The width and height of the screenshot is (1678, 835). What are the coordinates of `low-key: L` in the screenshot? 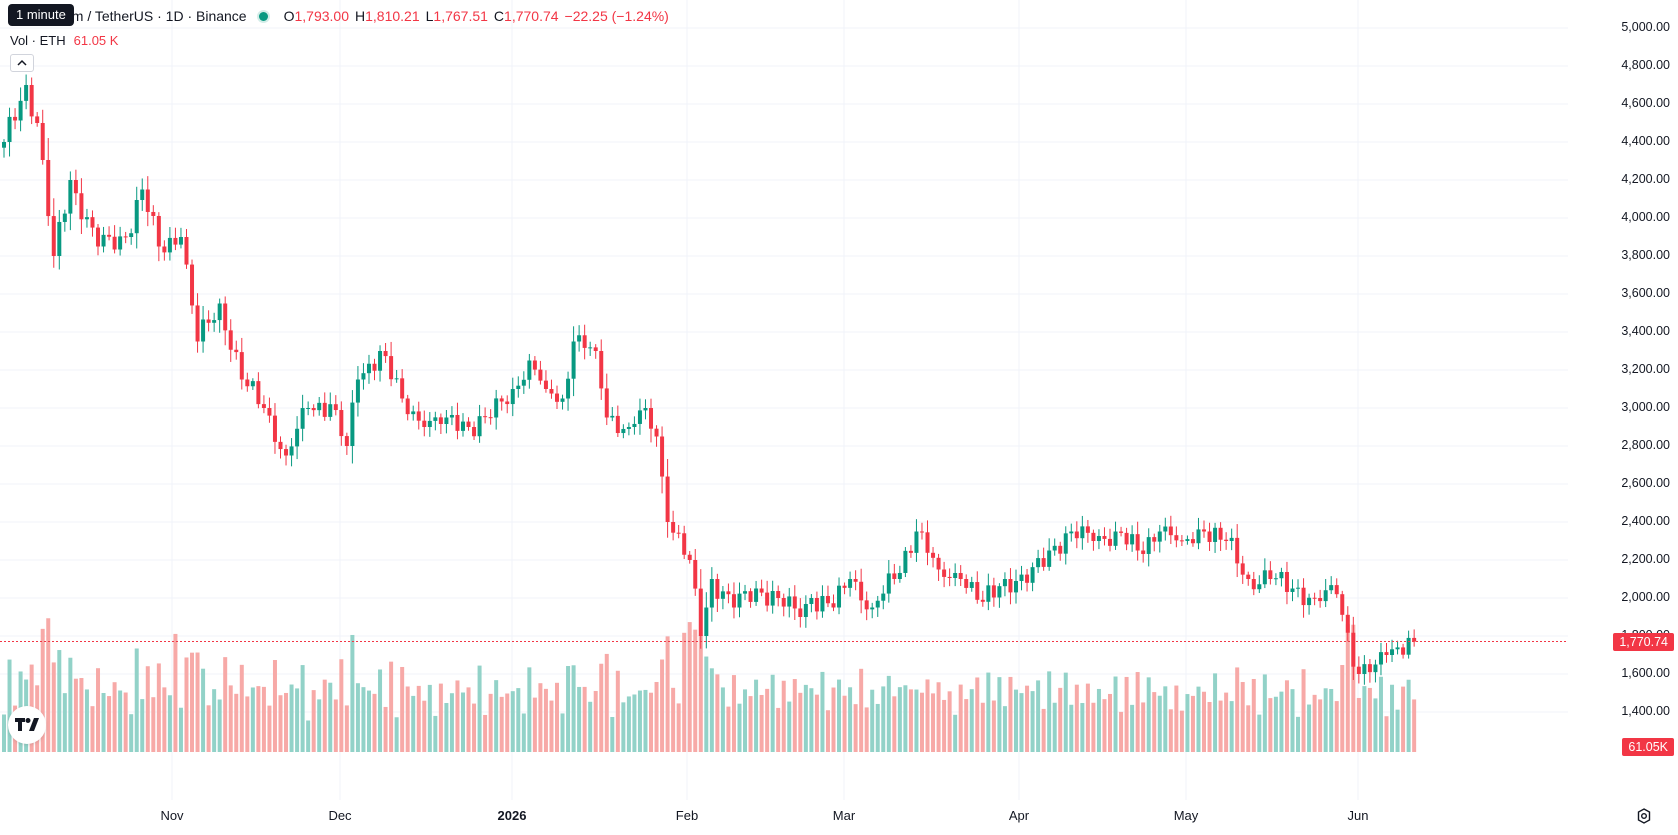 It's located at (429, 16).